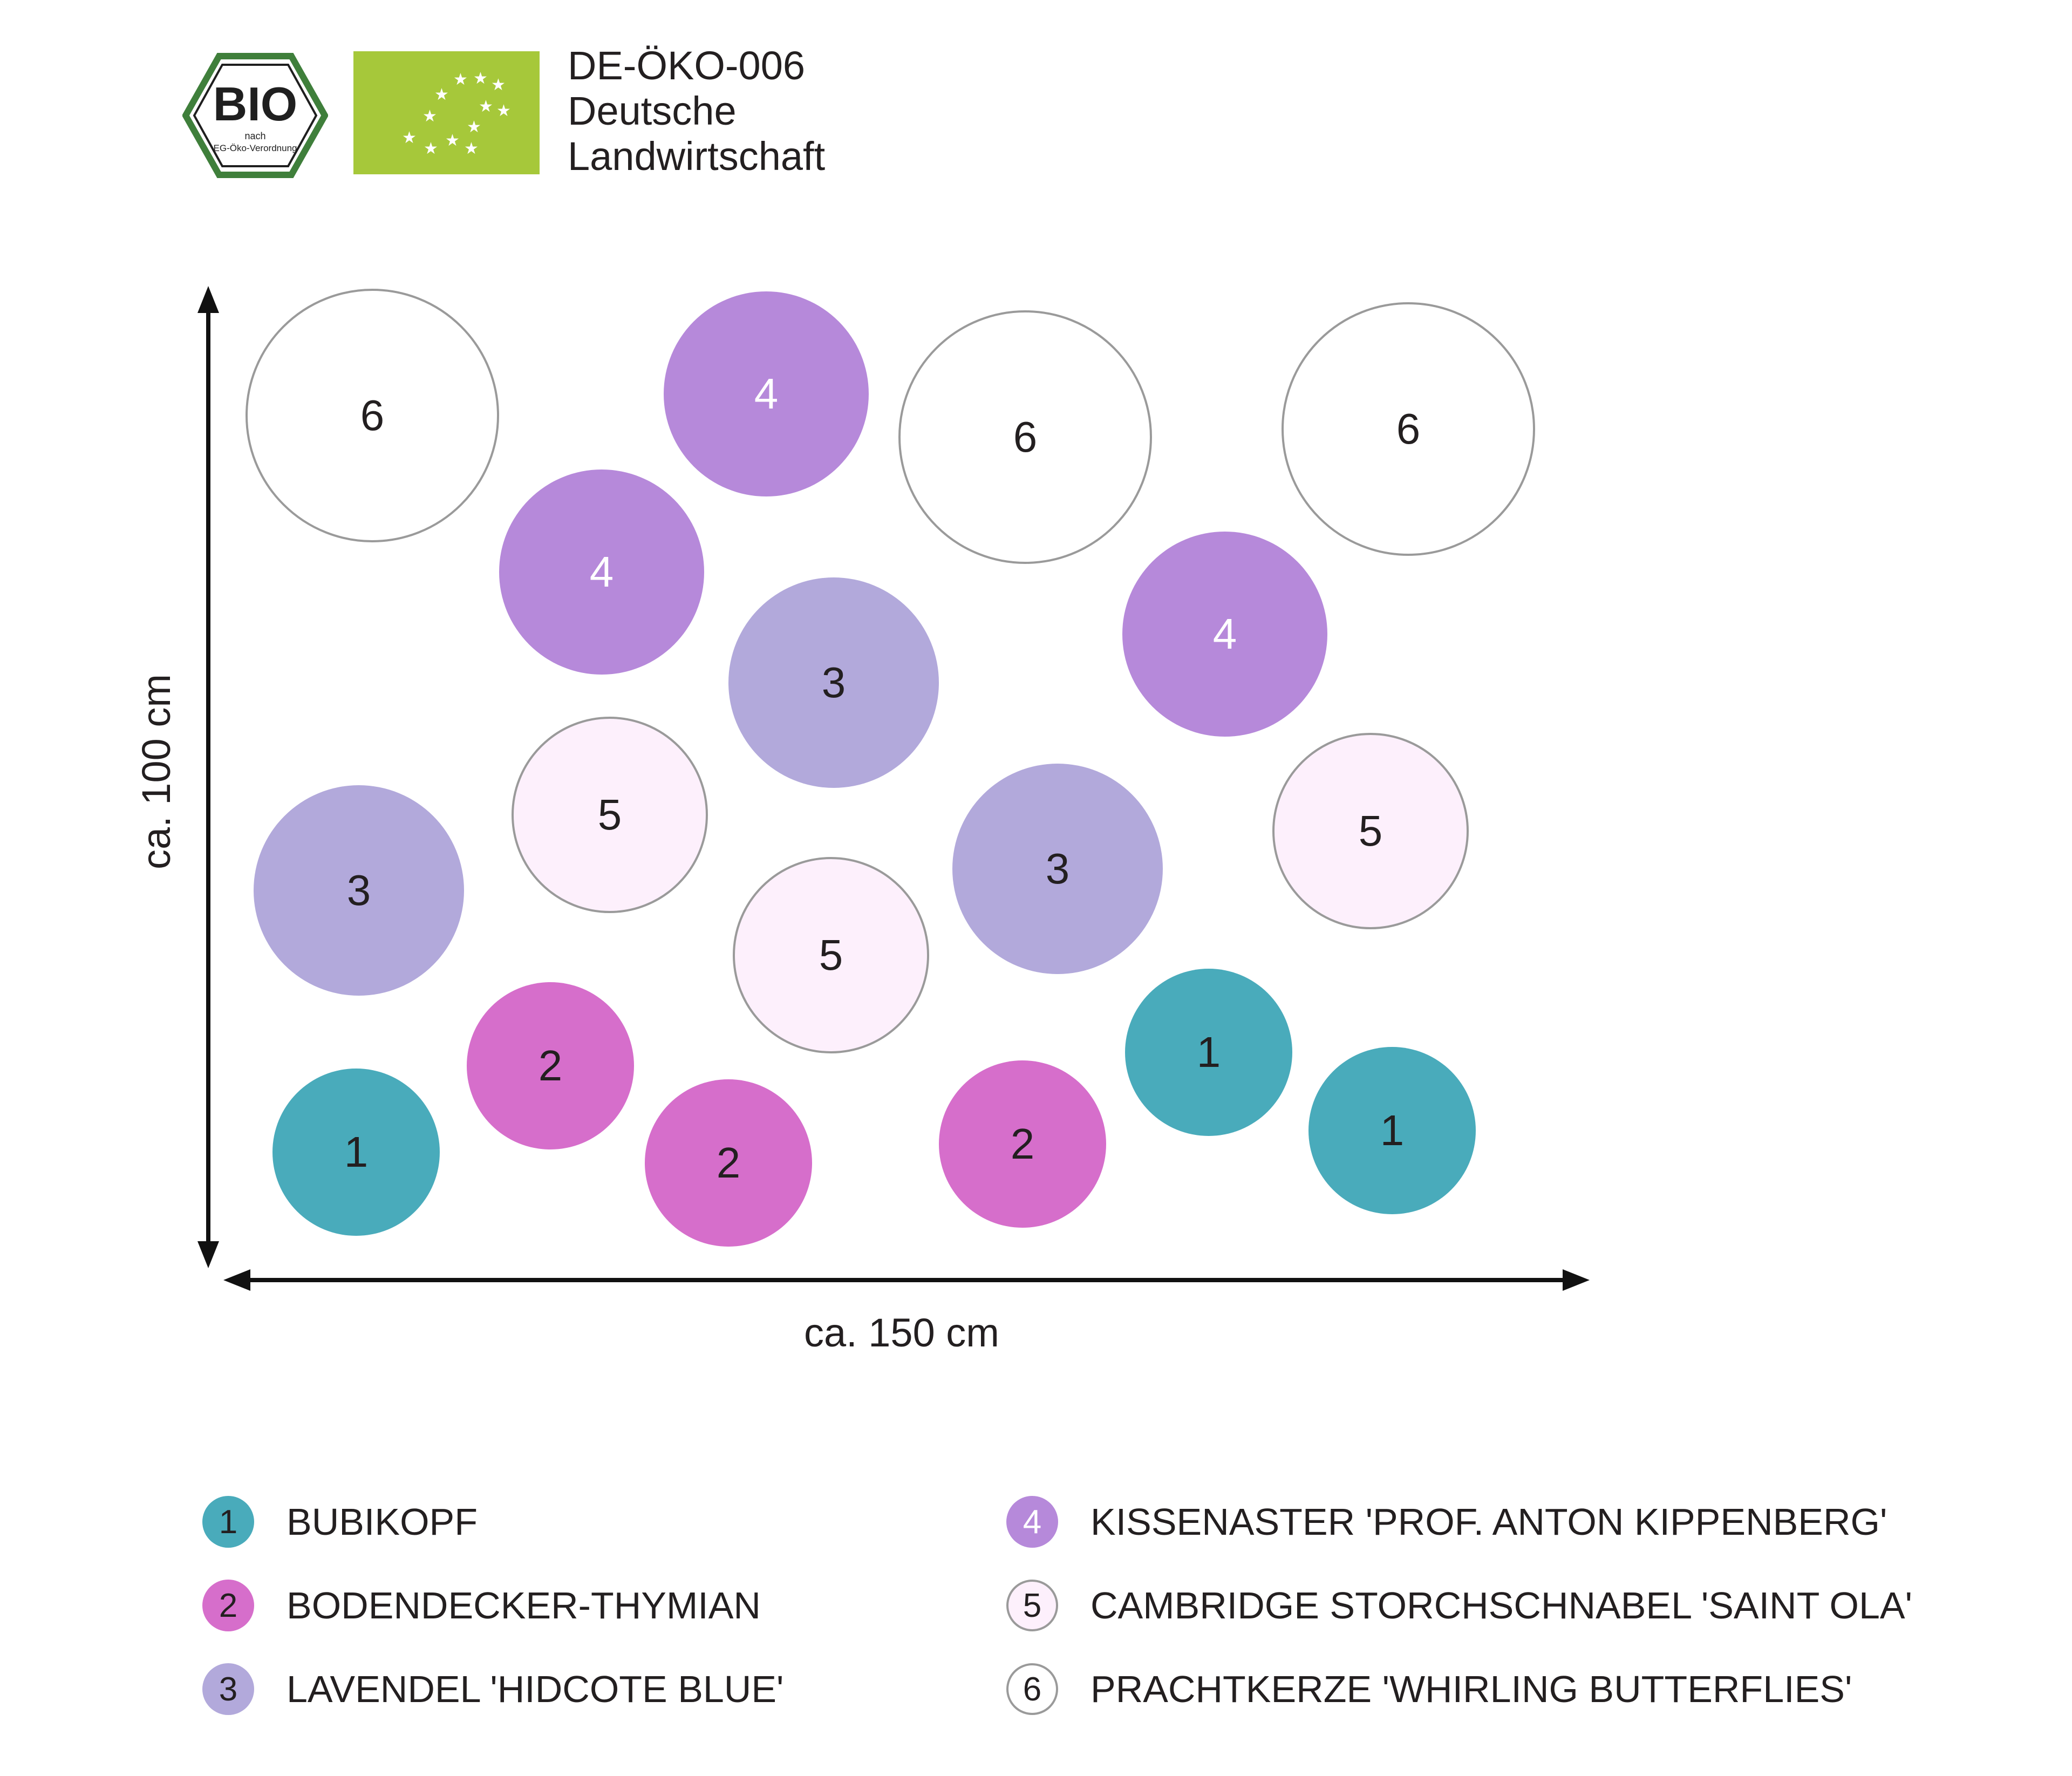  I want to click on certification-code: DE-ÖKO-006, so click(687, 65).